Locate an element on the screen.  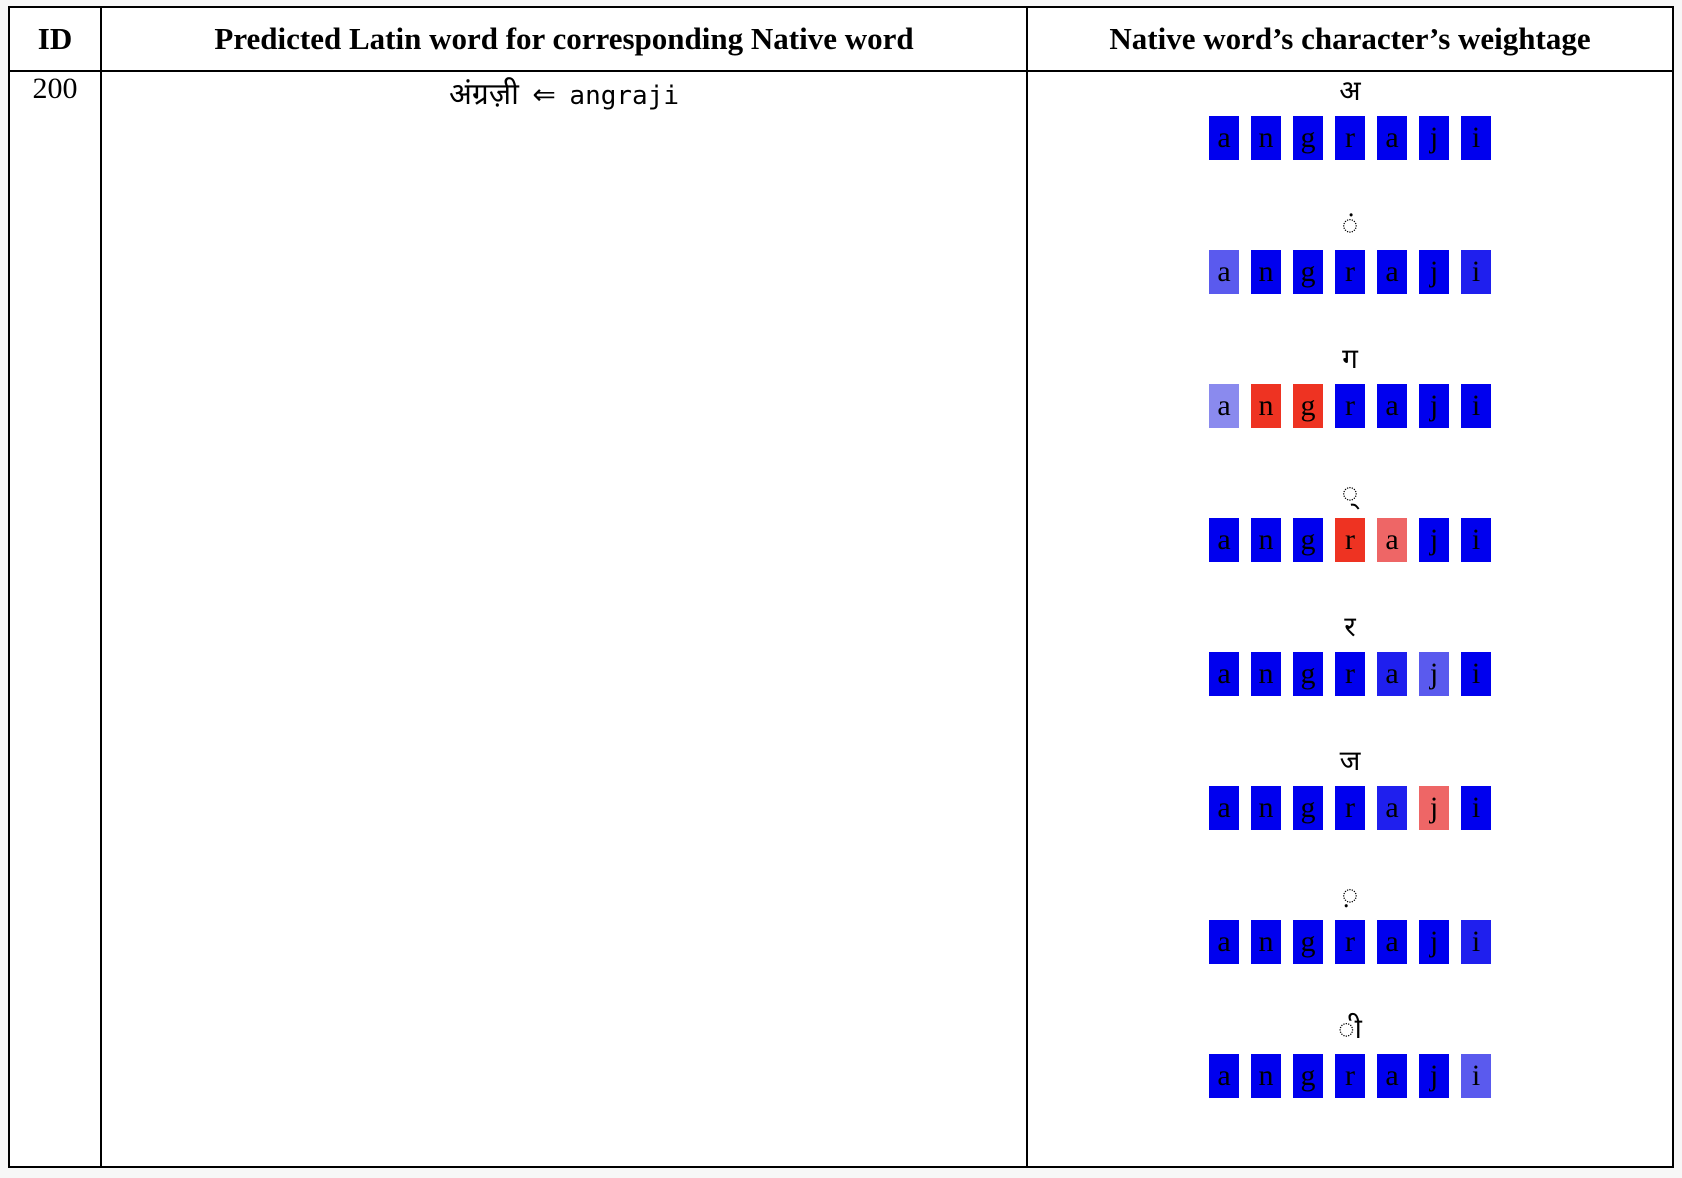
row-id: 200 is located at coordinates (55, 619).